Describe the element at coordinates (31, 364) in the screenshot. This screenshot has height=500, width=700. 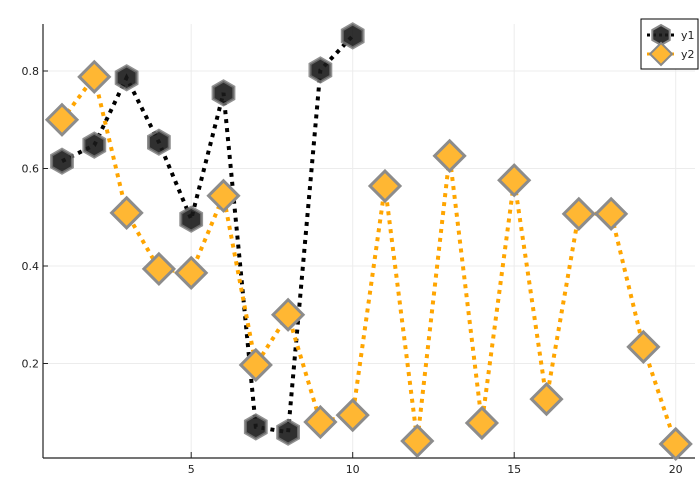
I see `y-tick-label: 0.2` at that location.